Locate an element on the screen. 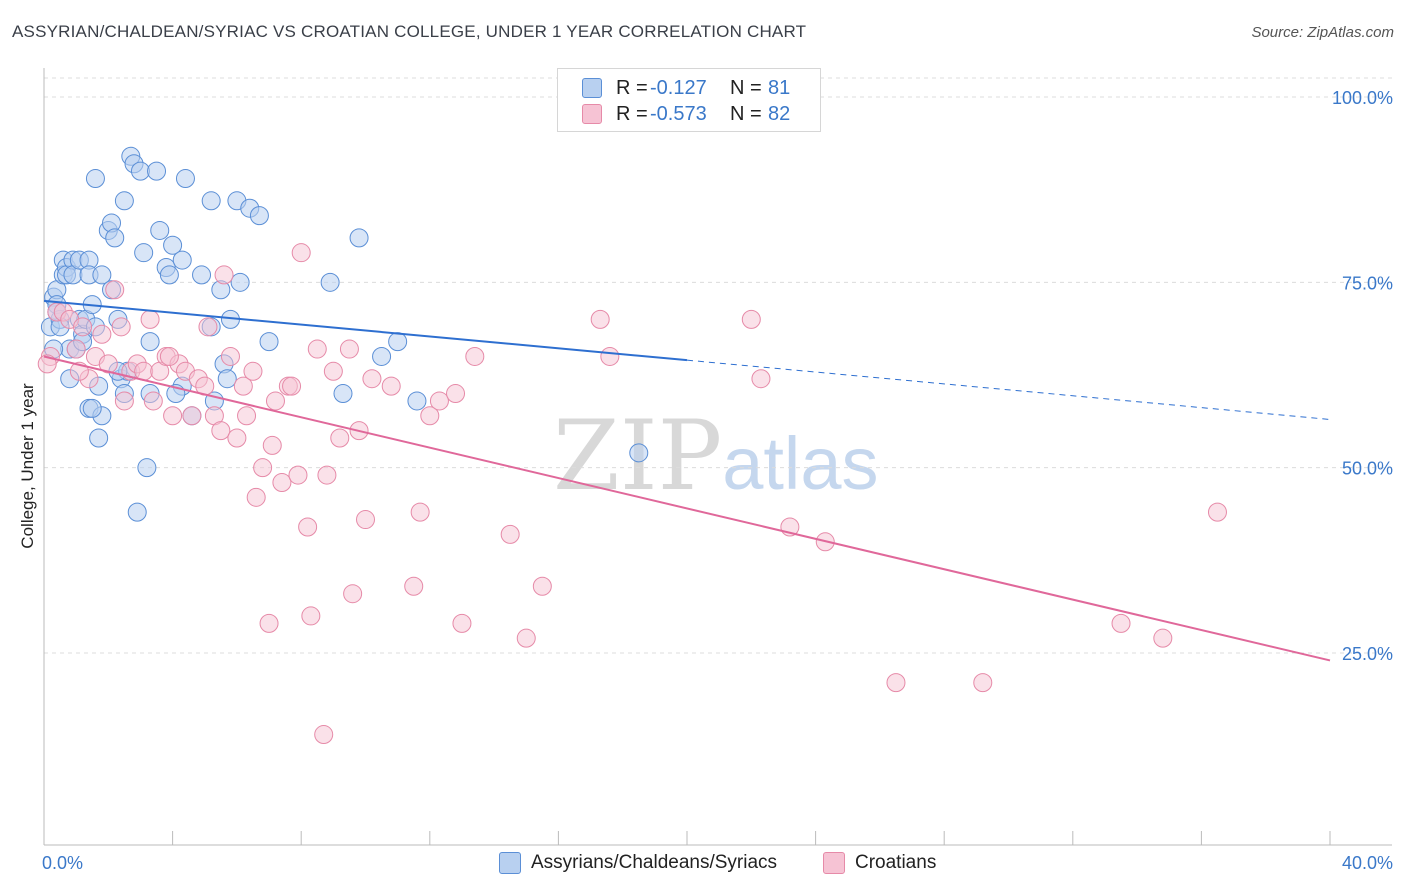 This screenshot has height=892, width=1406. legend-swatch-blue is located at coordinates (592, 88).